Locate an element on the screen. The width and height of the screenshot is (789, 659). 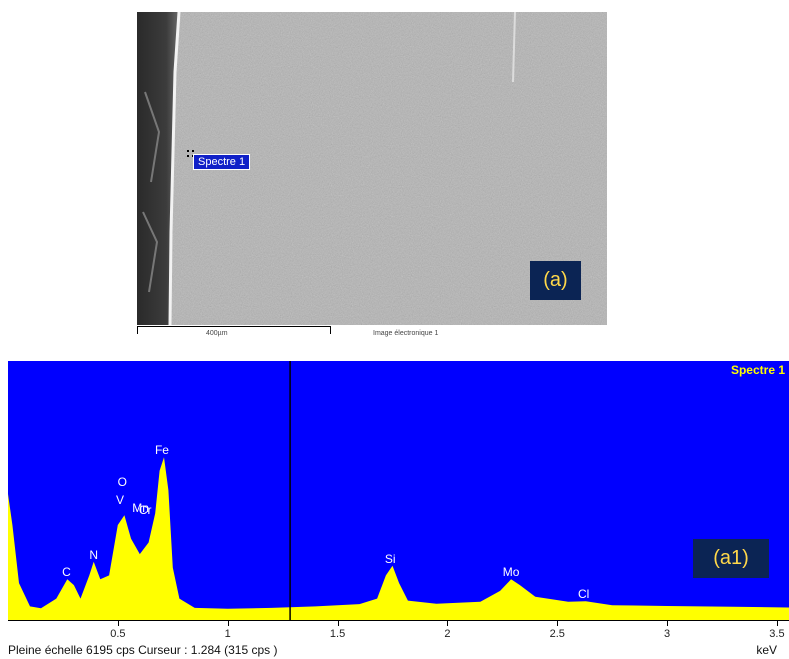
tick-label: 2.5 is located at coordinates (557, 634).